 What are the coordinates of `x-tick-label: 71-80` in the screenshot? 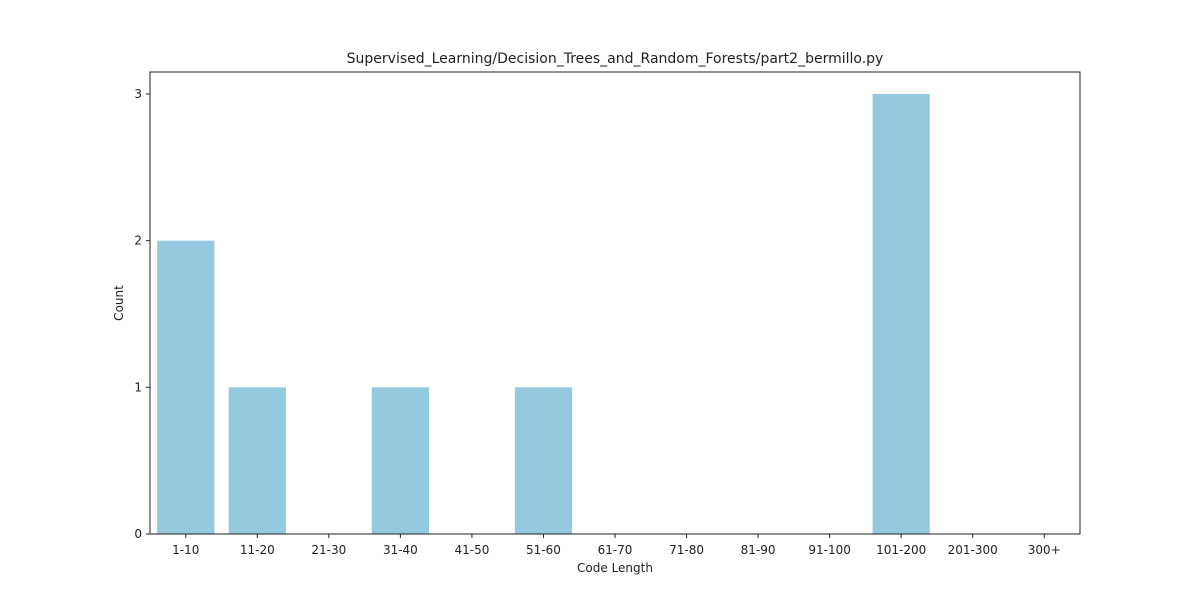 It's located at (686, 550).